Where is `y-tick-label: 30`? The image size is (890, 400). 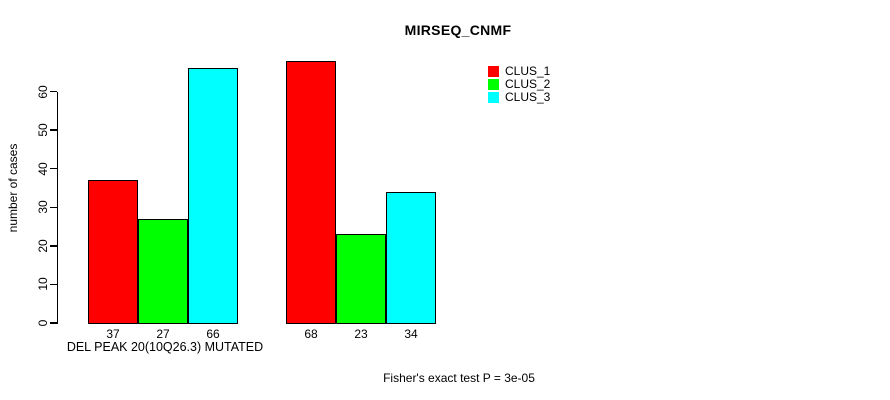
y-tick-label: 30 is located at coordinates (43, 207).